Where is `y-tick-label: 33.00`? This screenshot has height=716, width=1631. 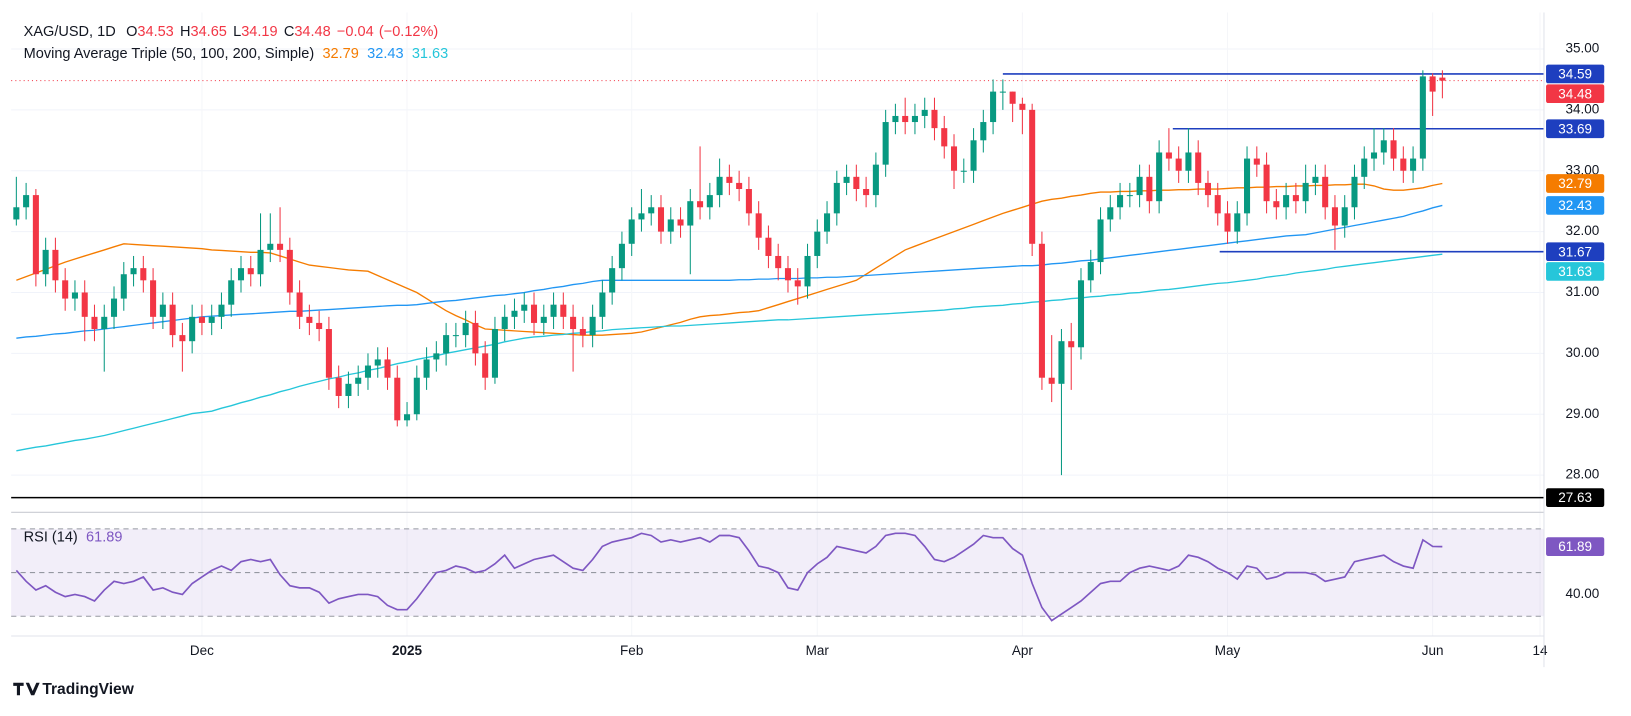 y-tick-label: 33.00 is located at coordinates (1583, 169).